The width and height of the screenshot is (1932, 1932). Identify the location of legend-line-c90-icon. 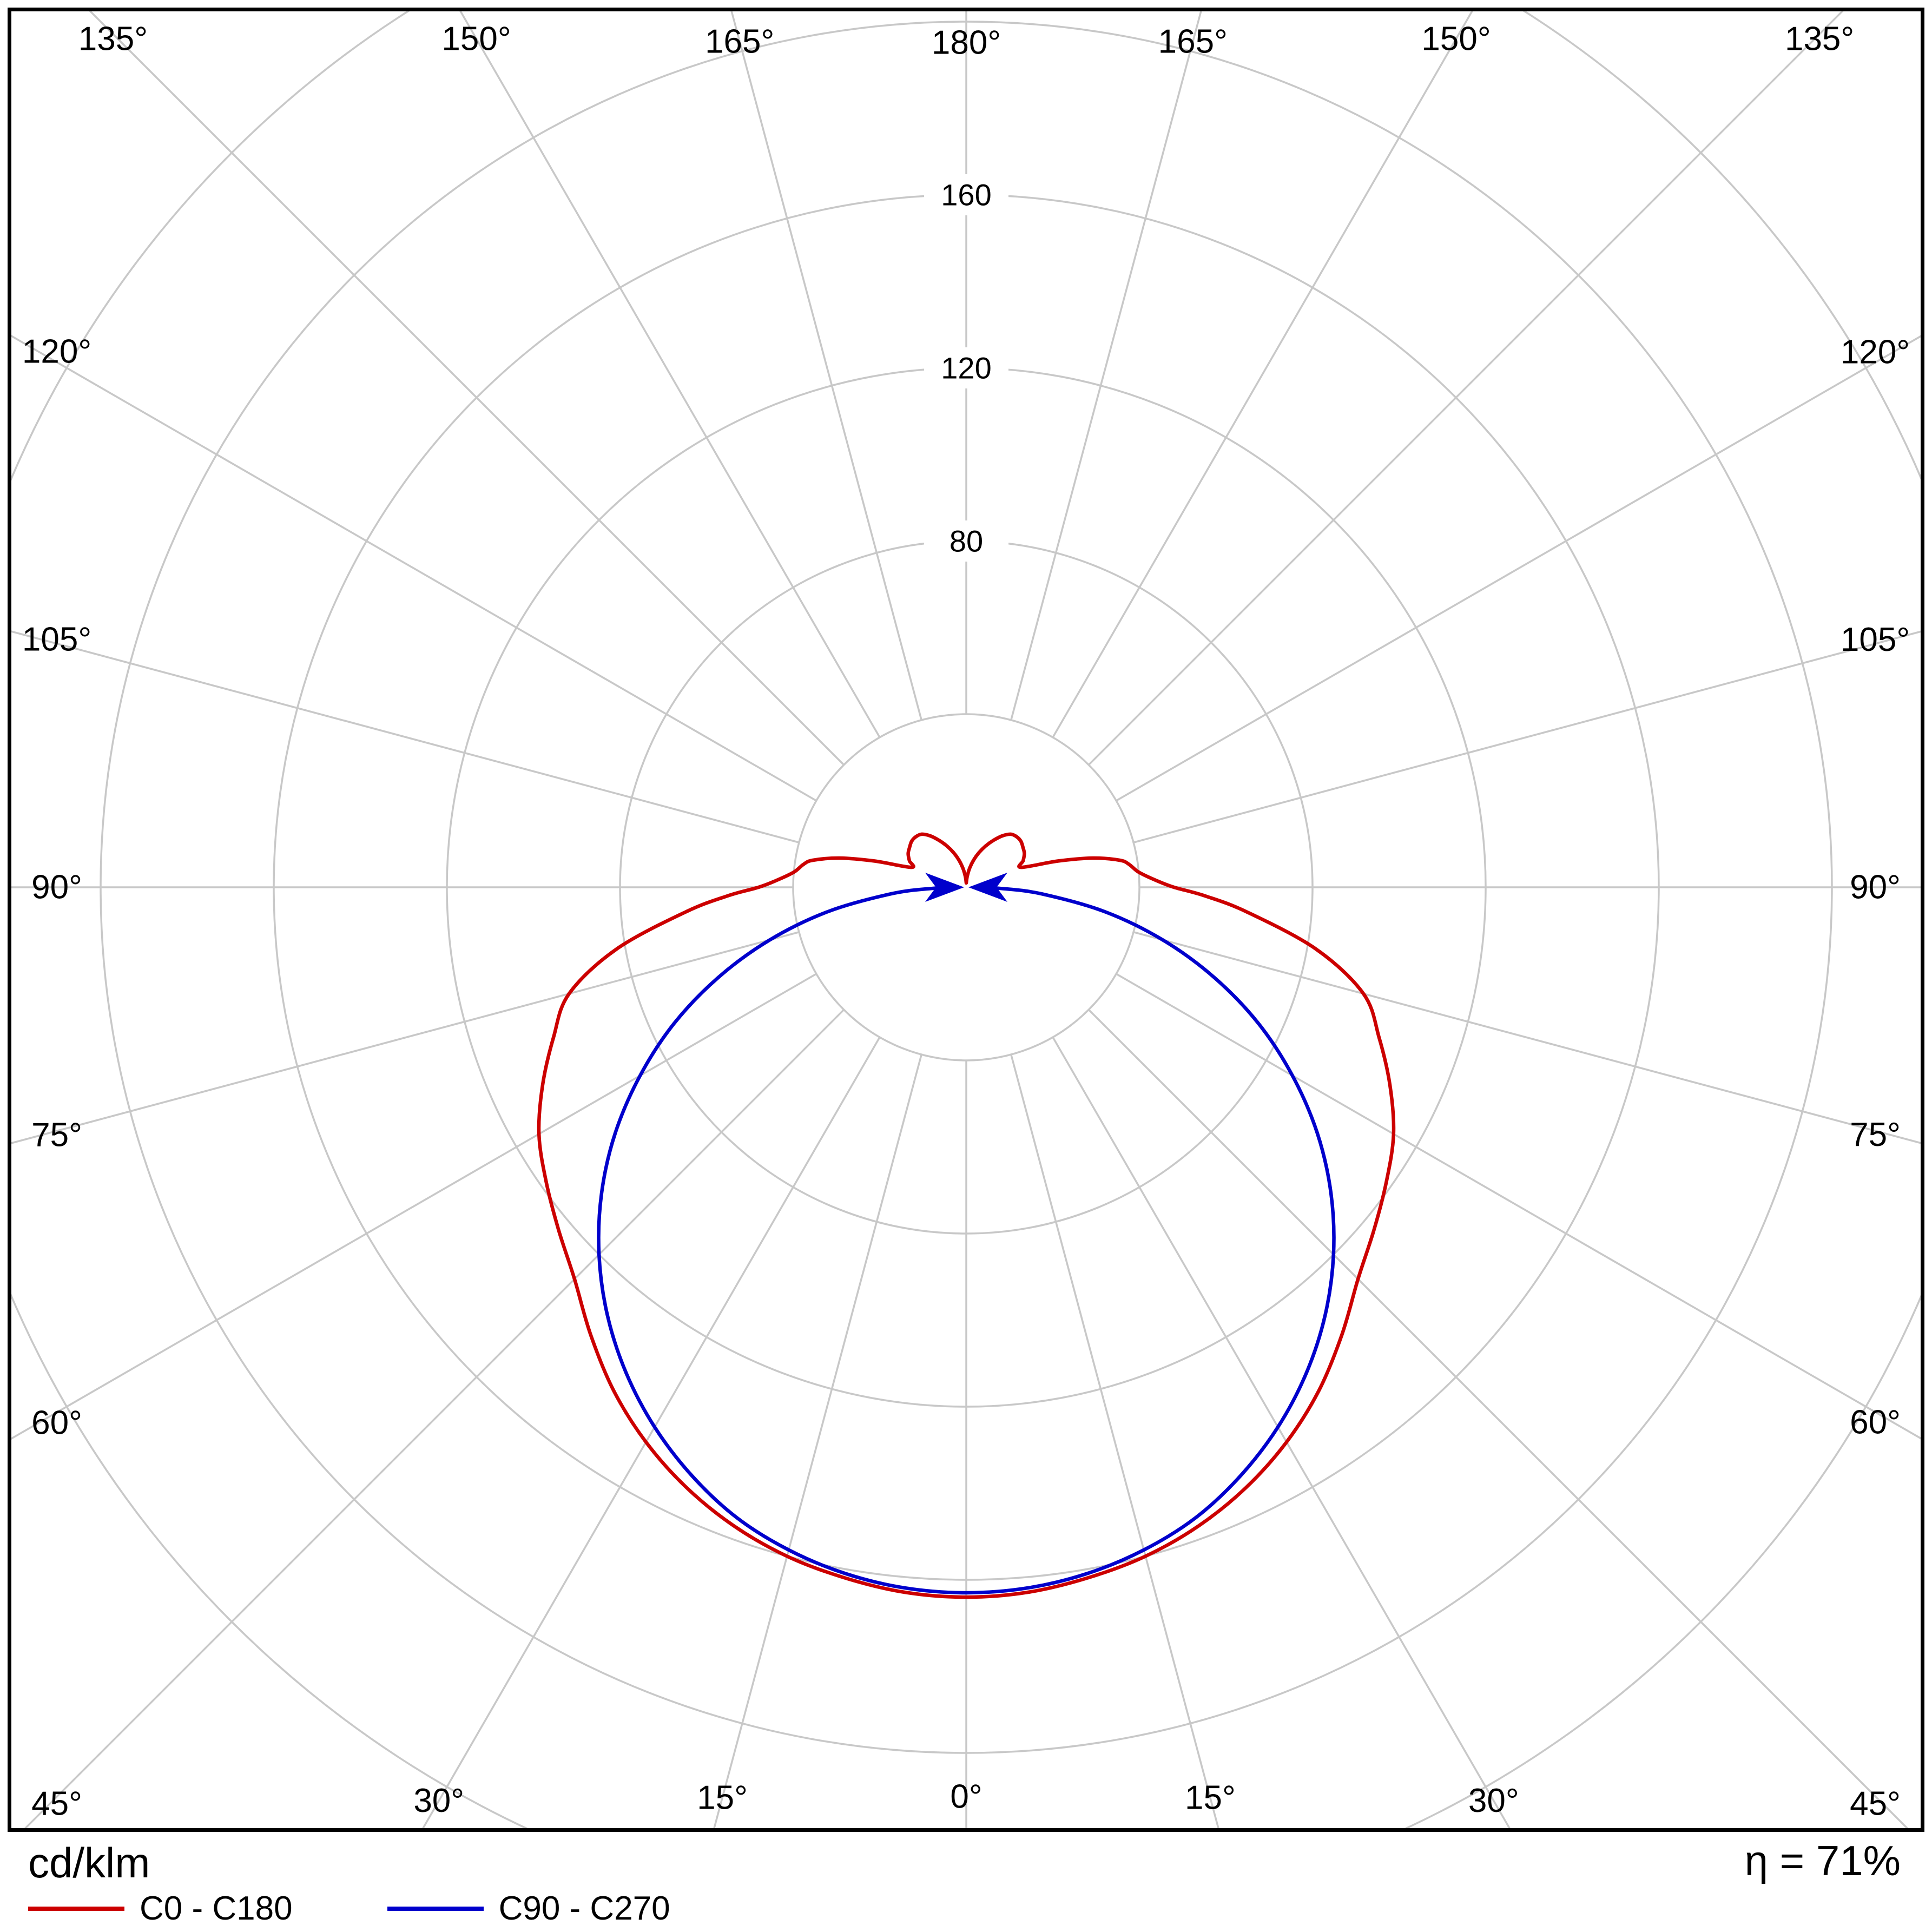
(435, 1908).